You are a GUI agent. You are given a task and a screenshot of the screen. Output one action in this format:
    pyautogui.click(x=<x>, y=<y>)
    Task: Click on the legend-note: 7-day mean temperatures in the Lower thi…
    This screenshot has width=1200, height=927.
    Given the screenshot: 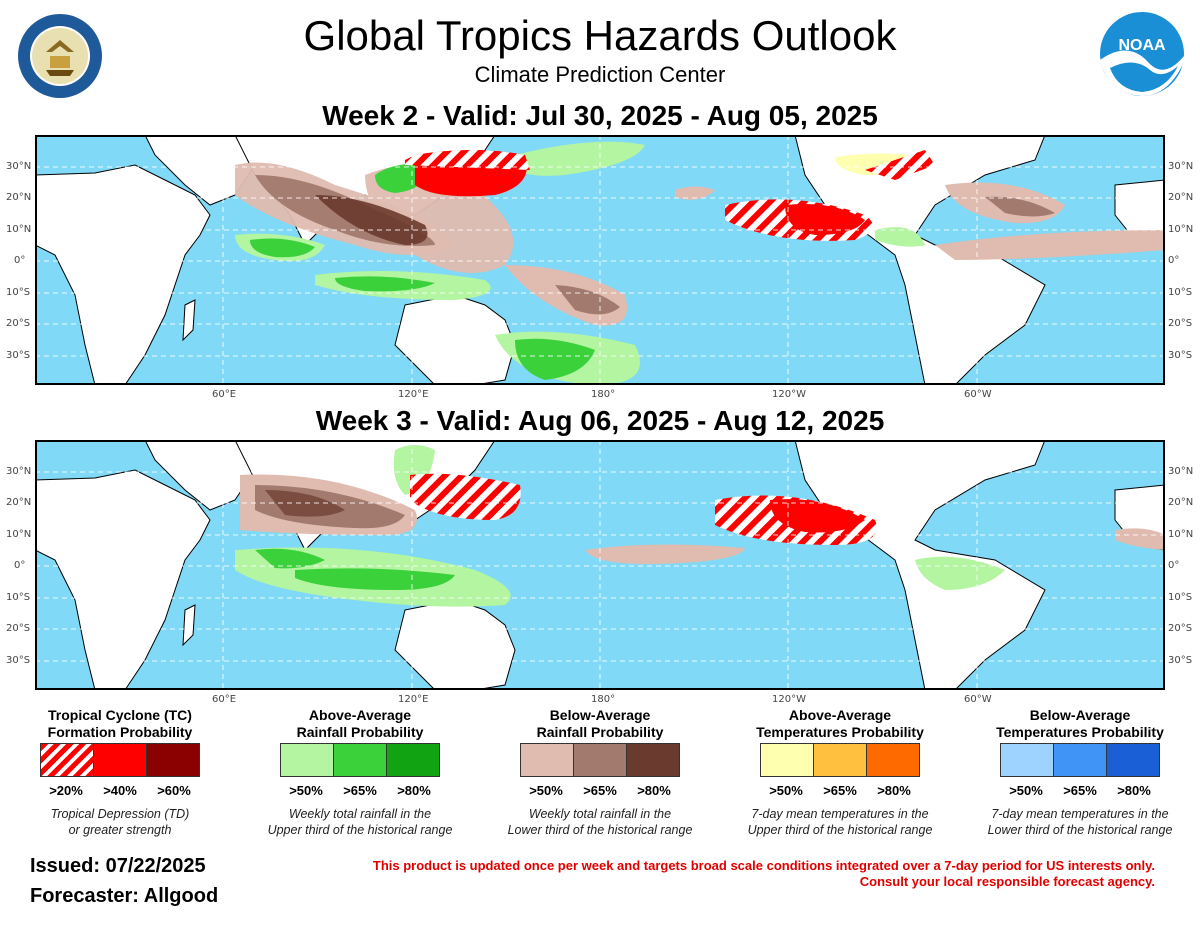 What is the action you would take?
    pyautogui.click(x=1080, y=822)
    